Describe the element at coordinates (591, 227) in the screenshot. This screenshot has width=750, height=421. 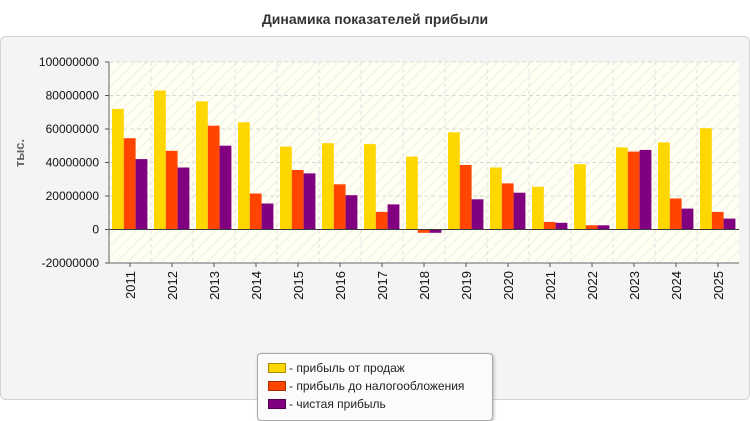
I see `bar-series-2-2022` at that location.